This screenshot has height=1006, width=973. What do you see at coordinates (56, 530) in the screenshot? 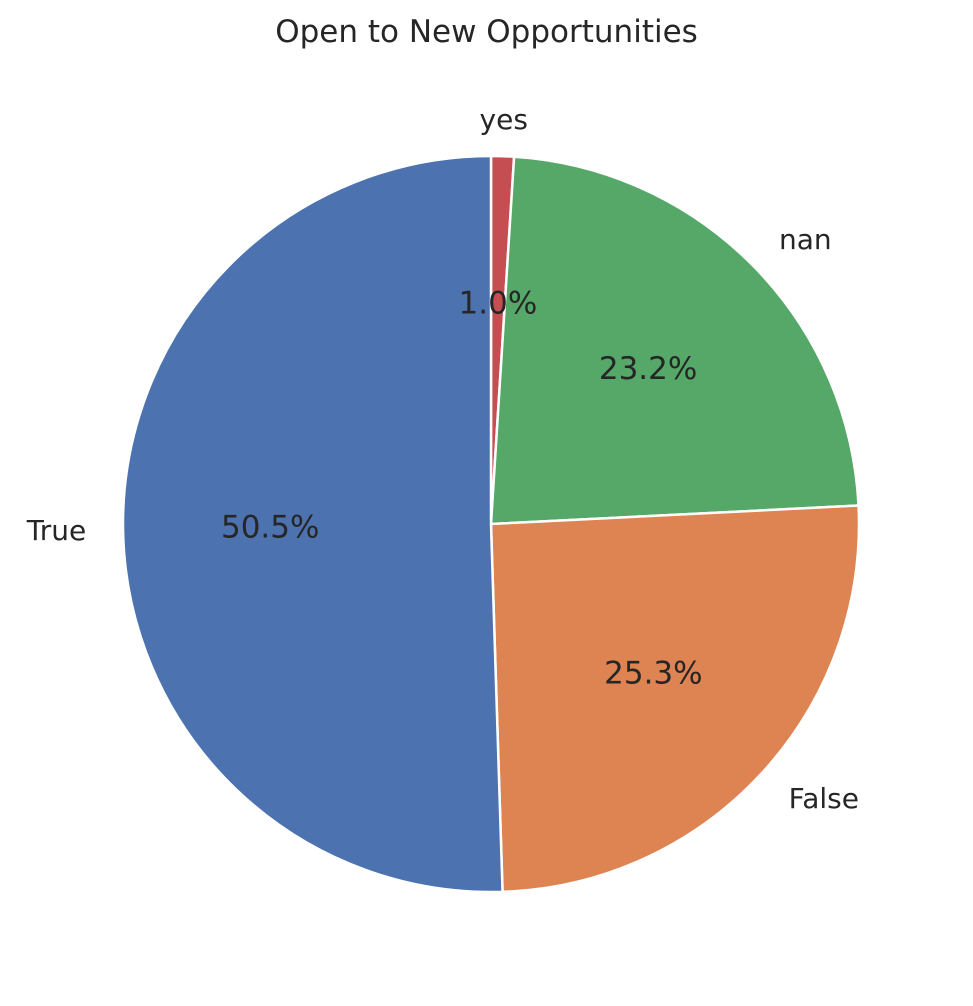
I see `slice-label-true: True` at bounding box center [56, 530].